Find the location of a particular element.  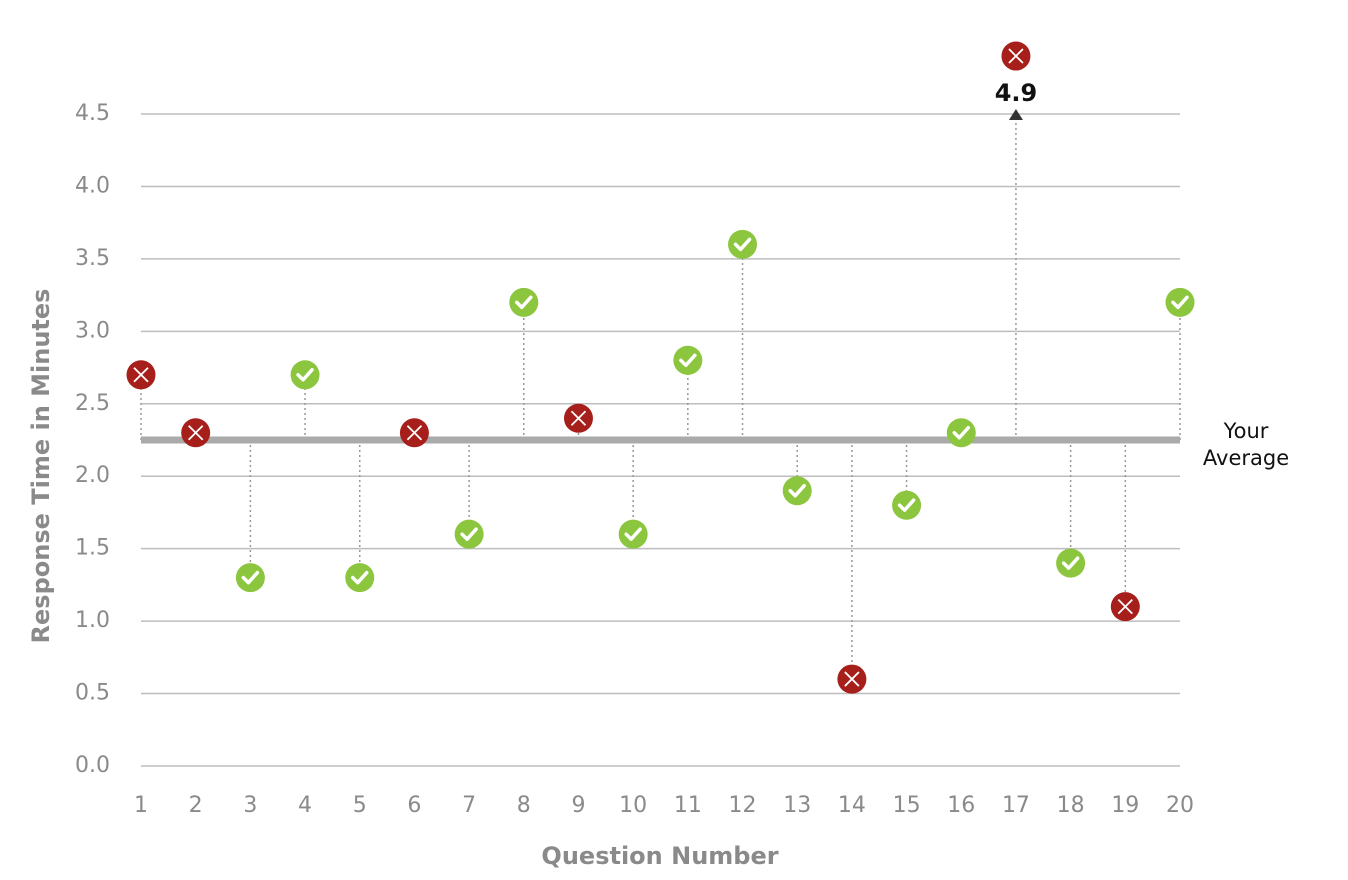

x-tick-label: 6 is located at coordinates (414, 805).